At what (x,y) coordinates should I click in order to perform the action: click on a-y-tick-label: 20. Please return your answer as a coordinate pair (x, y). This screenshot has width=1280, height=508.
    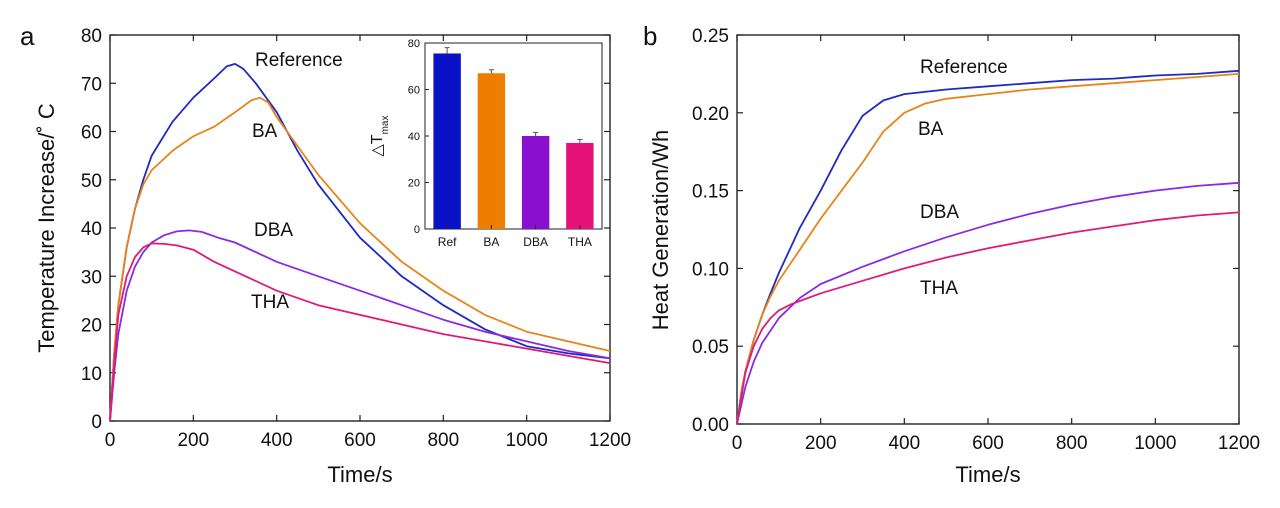
    Looking at the image, I should click on (91, 326).